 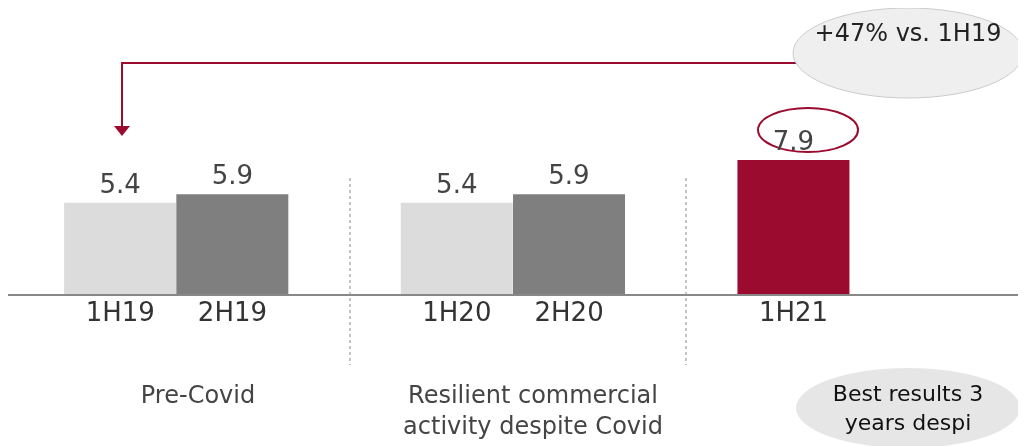 What do you see at coordinates (533, 411) in the screenshot?
I see `text: Resilient commercial activity despite Covid` at bounding box center [533, 411].